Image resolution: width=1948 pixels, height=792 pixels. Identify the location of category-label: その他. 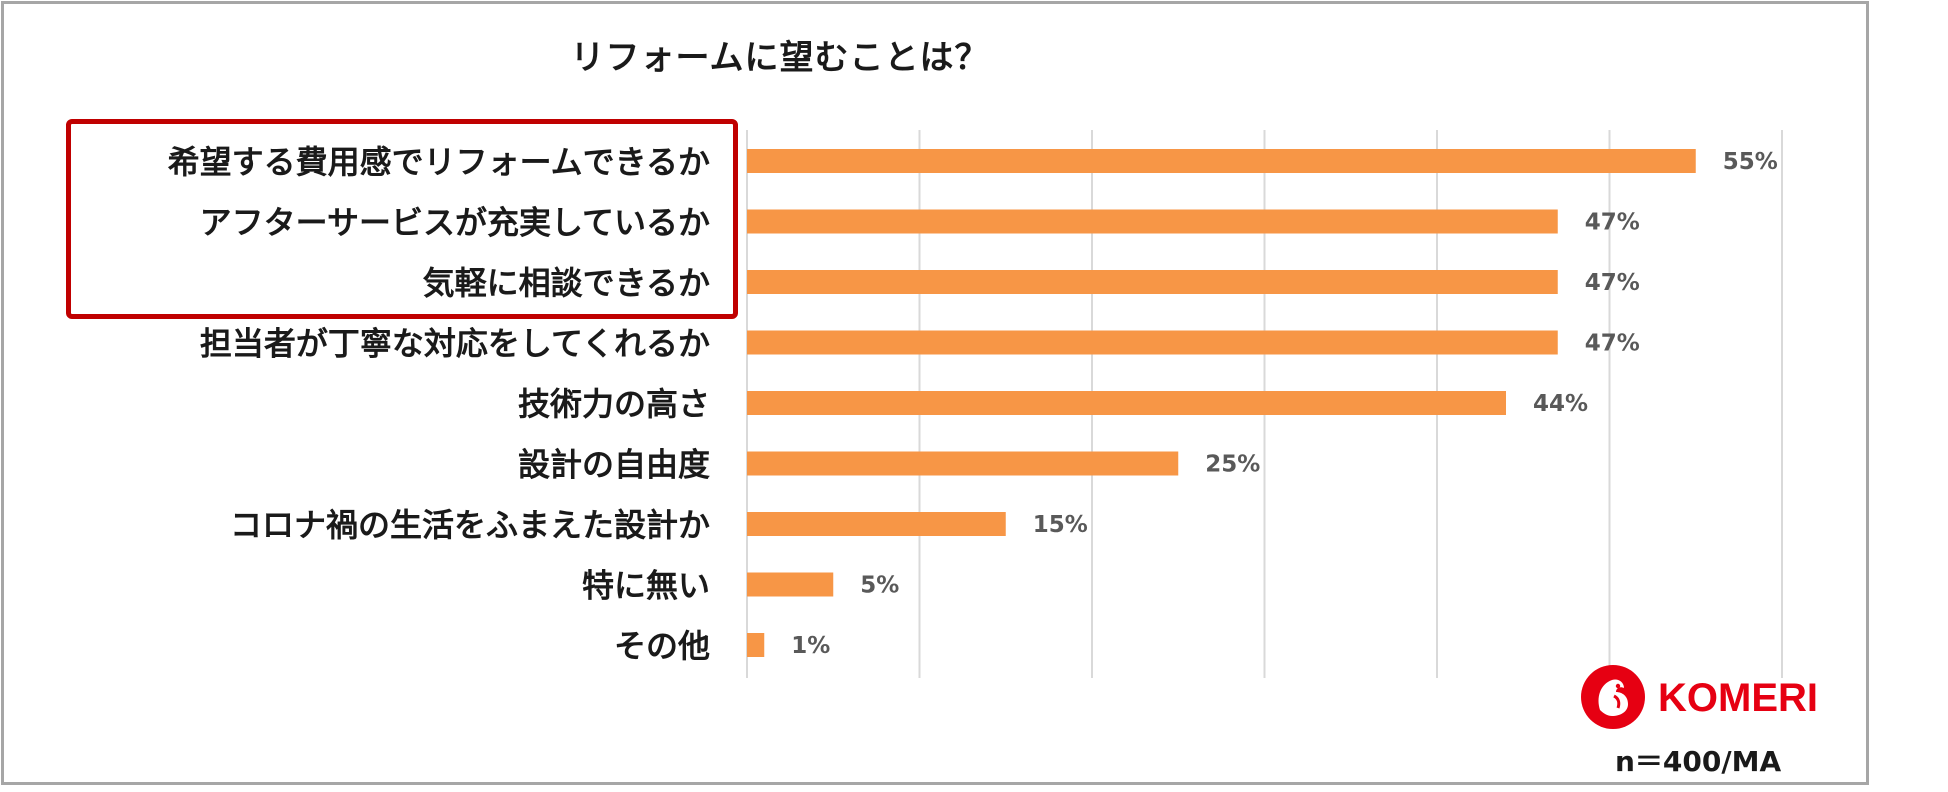
(662, 646).